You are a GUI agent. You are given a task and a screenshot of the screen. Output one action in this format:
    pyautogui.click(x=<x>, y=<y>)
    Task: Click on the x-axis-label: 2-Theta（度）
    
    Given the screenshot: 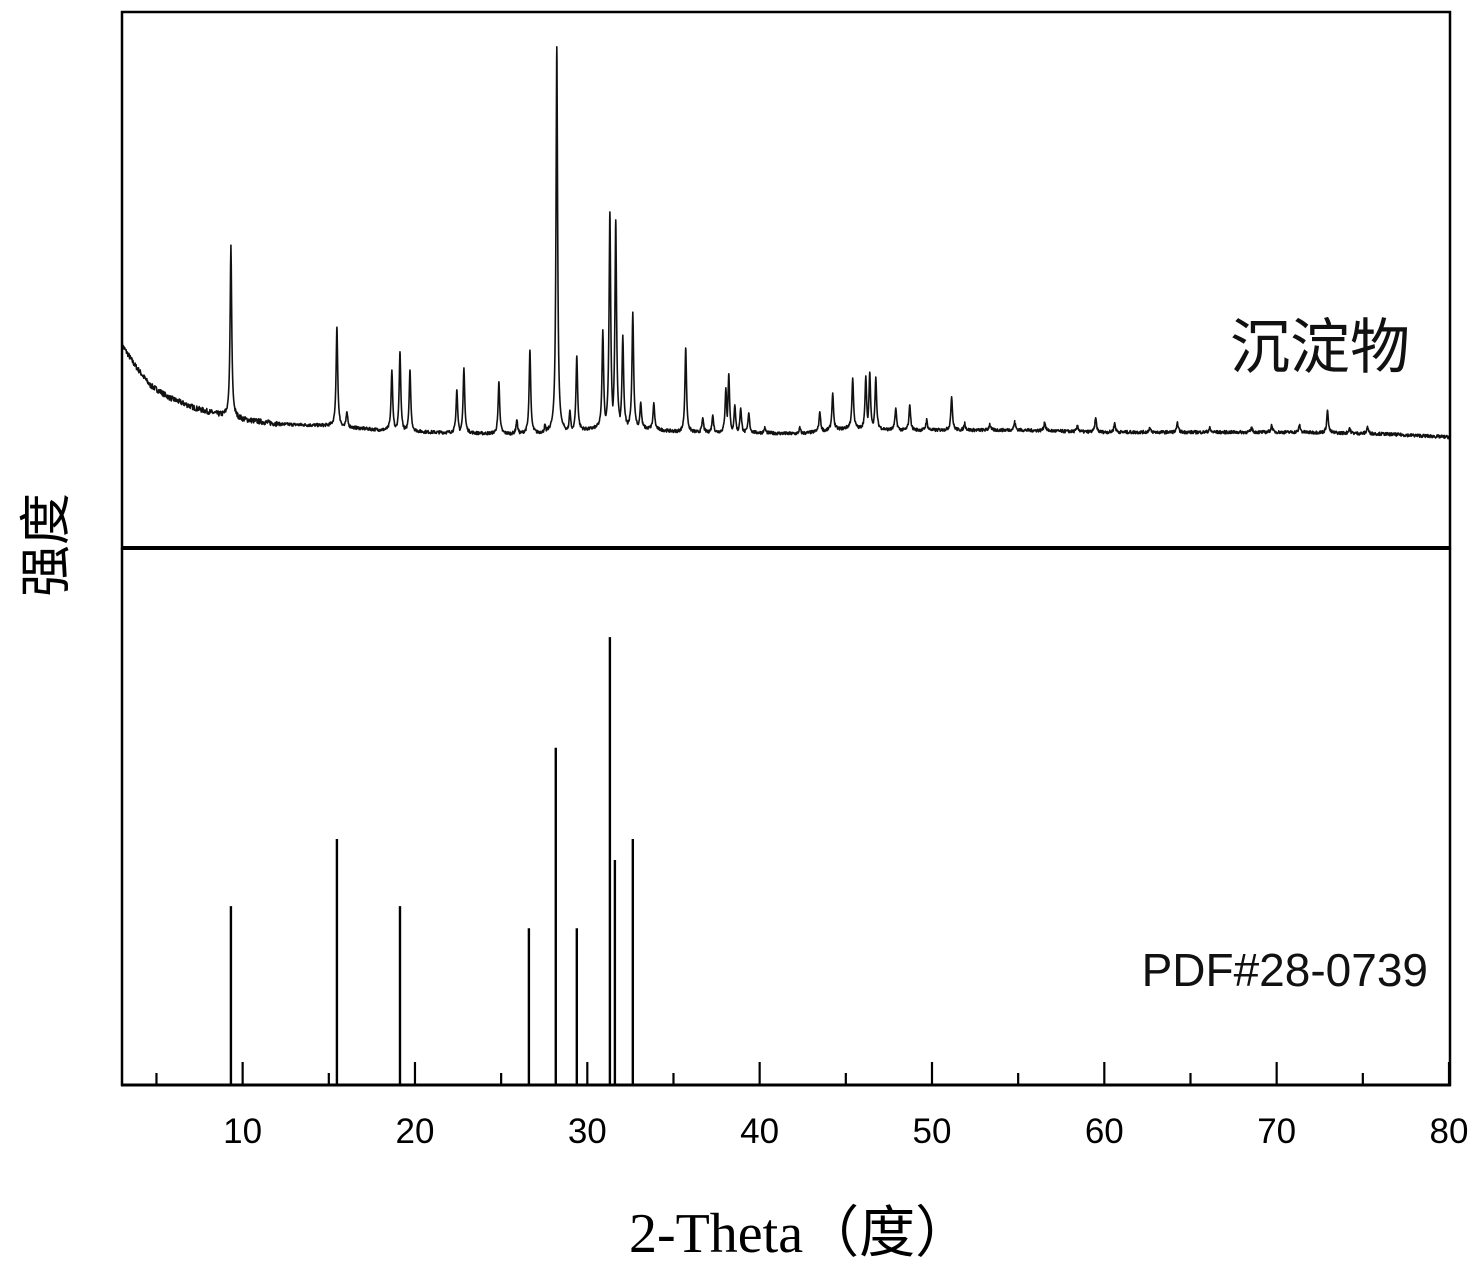 What is the action you would take?
    pyautogui.click(x=800, y=1234)
    